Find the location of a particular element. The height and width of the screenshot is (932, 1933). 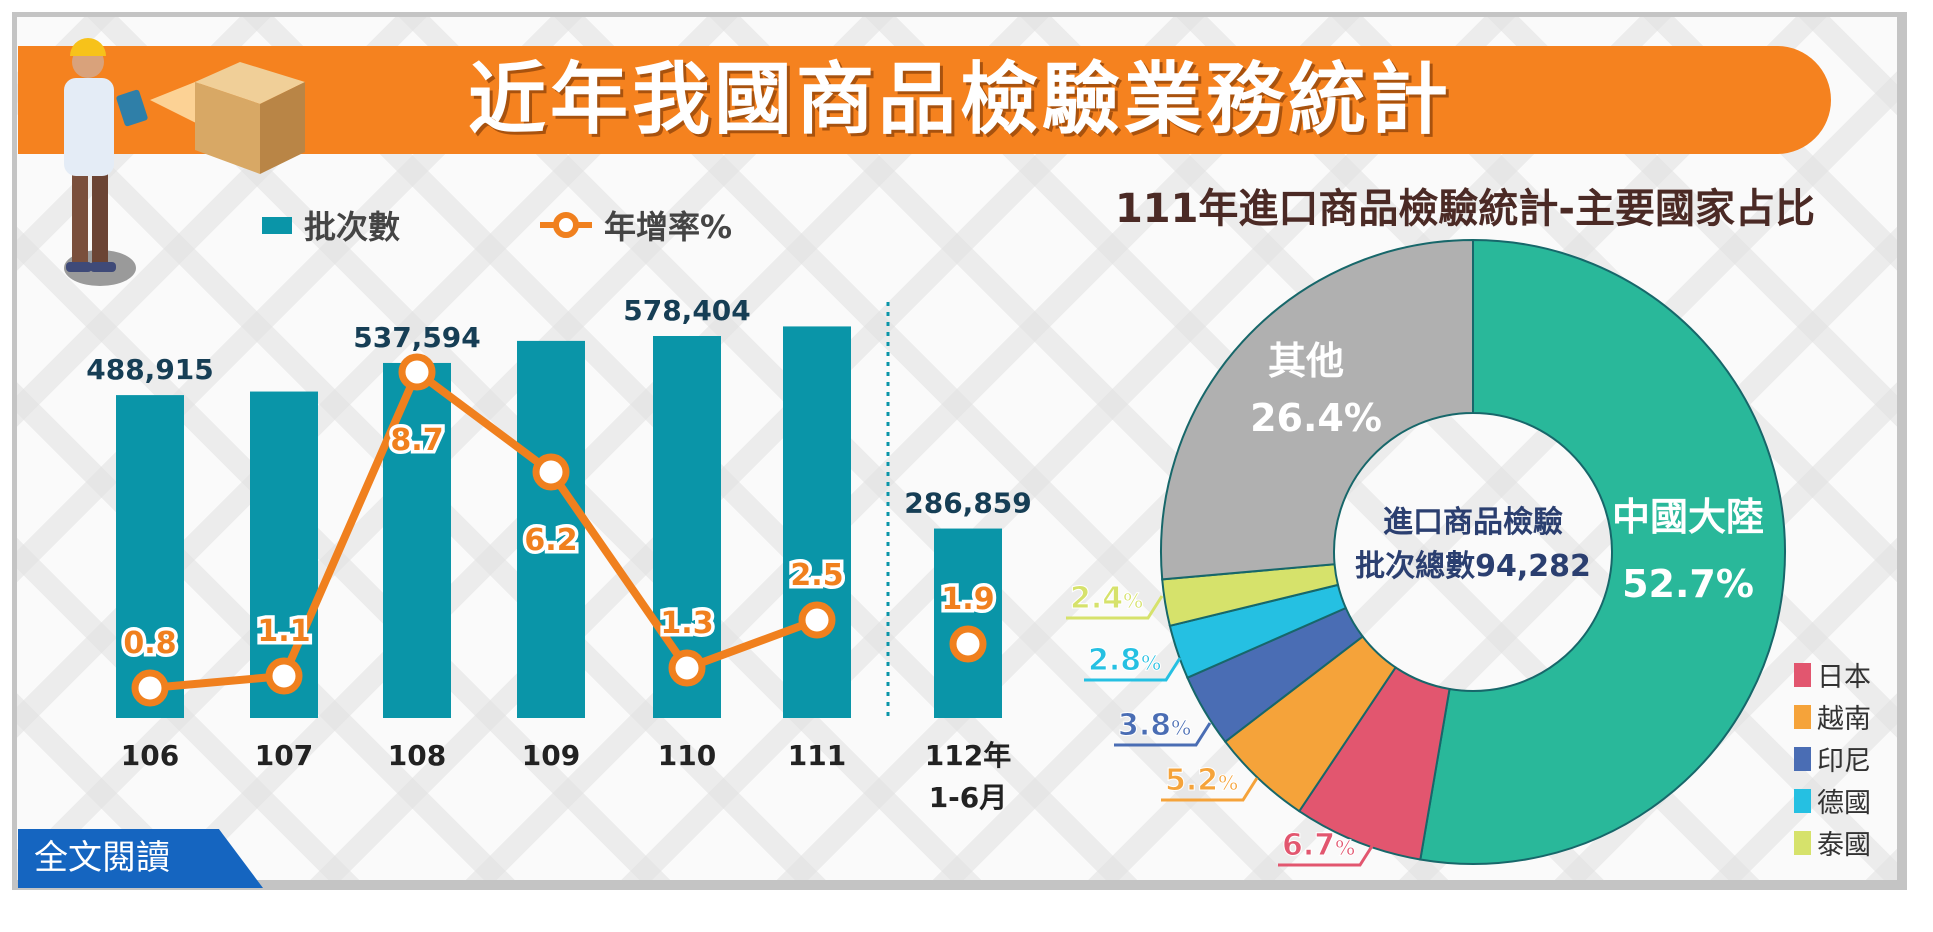

growth-rate-label: 1.1 is located at coordinates (283, 631).